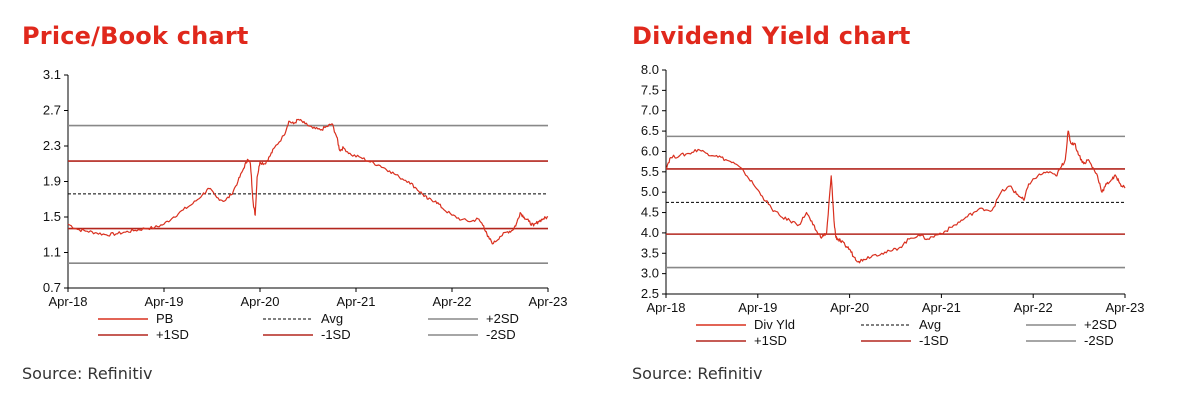 This screenshot has height=408, width=1200. I want to click on y-tick-label: 2.5, so click(650, 293).